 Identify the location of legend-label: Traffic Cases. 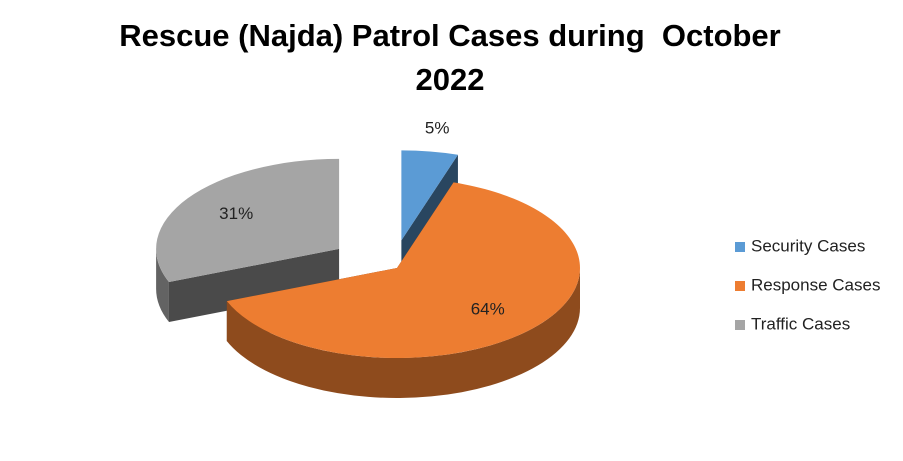
(800, 323).